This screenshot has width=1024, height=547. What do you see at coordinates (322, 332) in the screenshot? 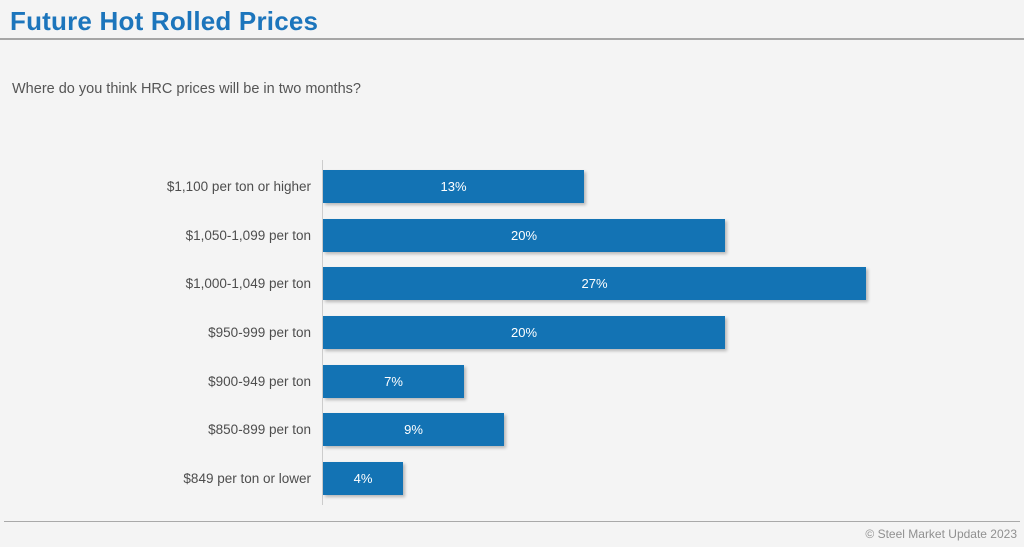
I see `y-axis-line` at bounding box center [322, 332].